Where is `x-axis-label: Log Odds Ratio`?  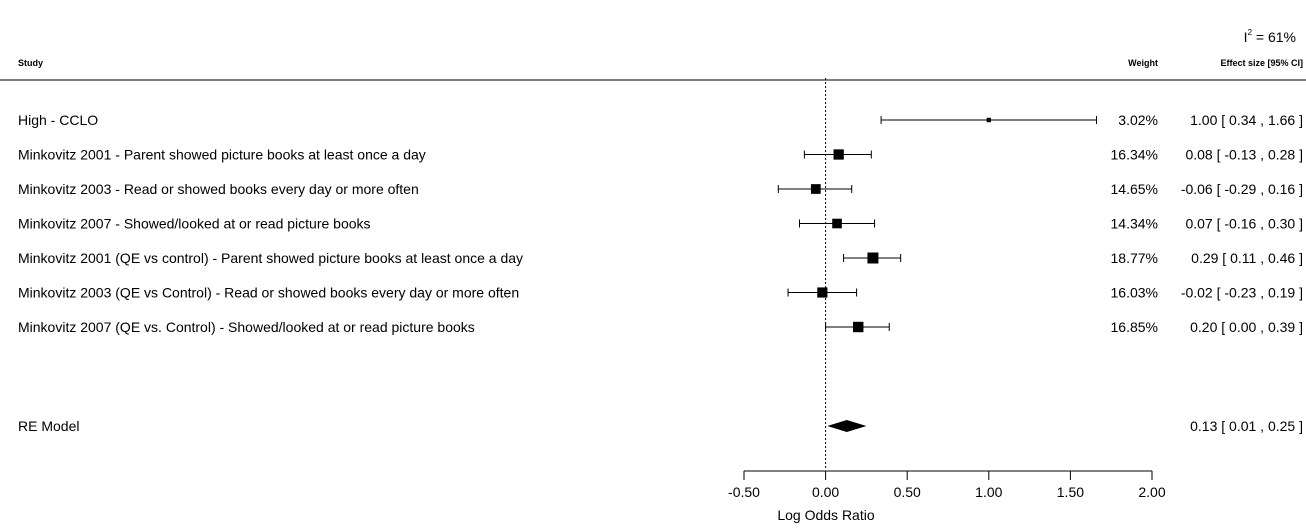
x-axis-label: Log Odds Ratio is located at coordinates (825, 515).